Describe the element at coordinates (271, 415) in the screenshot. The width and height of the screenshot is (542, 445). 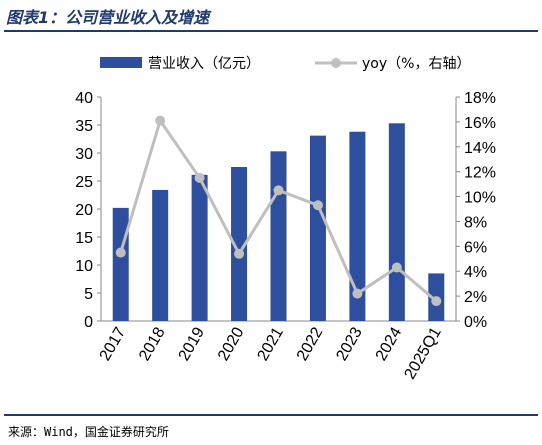
I see `source-divider` at that location.